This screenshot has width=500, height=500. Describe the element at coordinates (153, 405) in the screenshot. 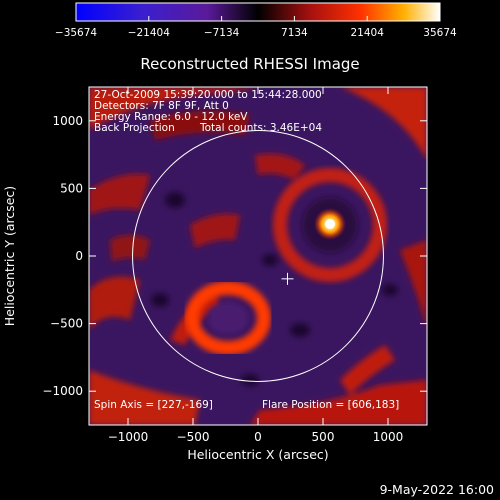

I see `spin-axis-text: Spin Axis = [227,-169]` at that location.